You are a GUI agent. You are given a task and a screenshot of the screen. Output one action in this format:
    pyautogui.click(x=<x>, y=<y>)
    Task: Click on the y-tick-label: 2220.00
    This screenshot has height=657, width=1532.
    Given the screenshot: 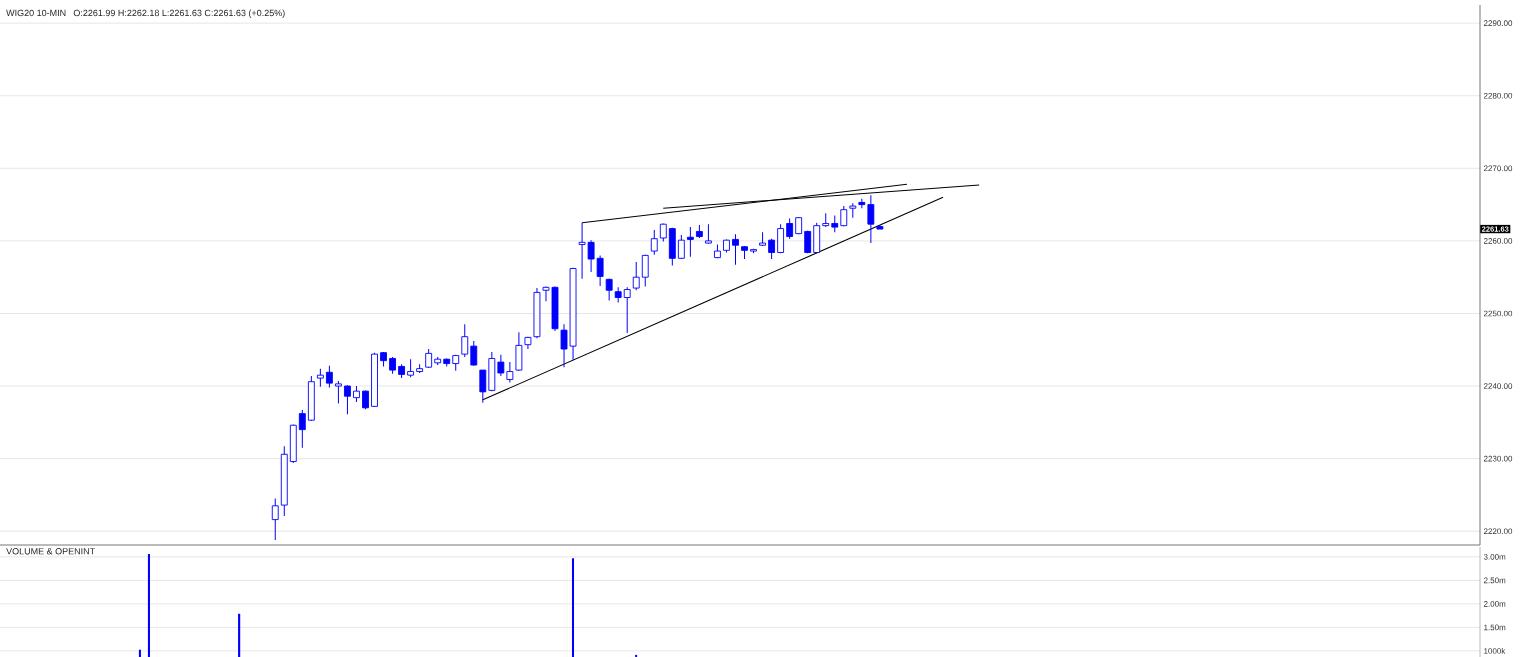 What is the action you would take?
    pyautogui.click(x=1498, y=531)
    